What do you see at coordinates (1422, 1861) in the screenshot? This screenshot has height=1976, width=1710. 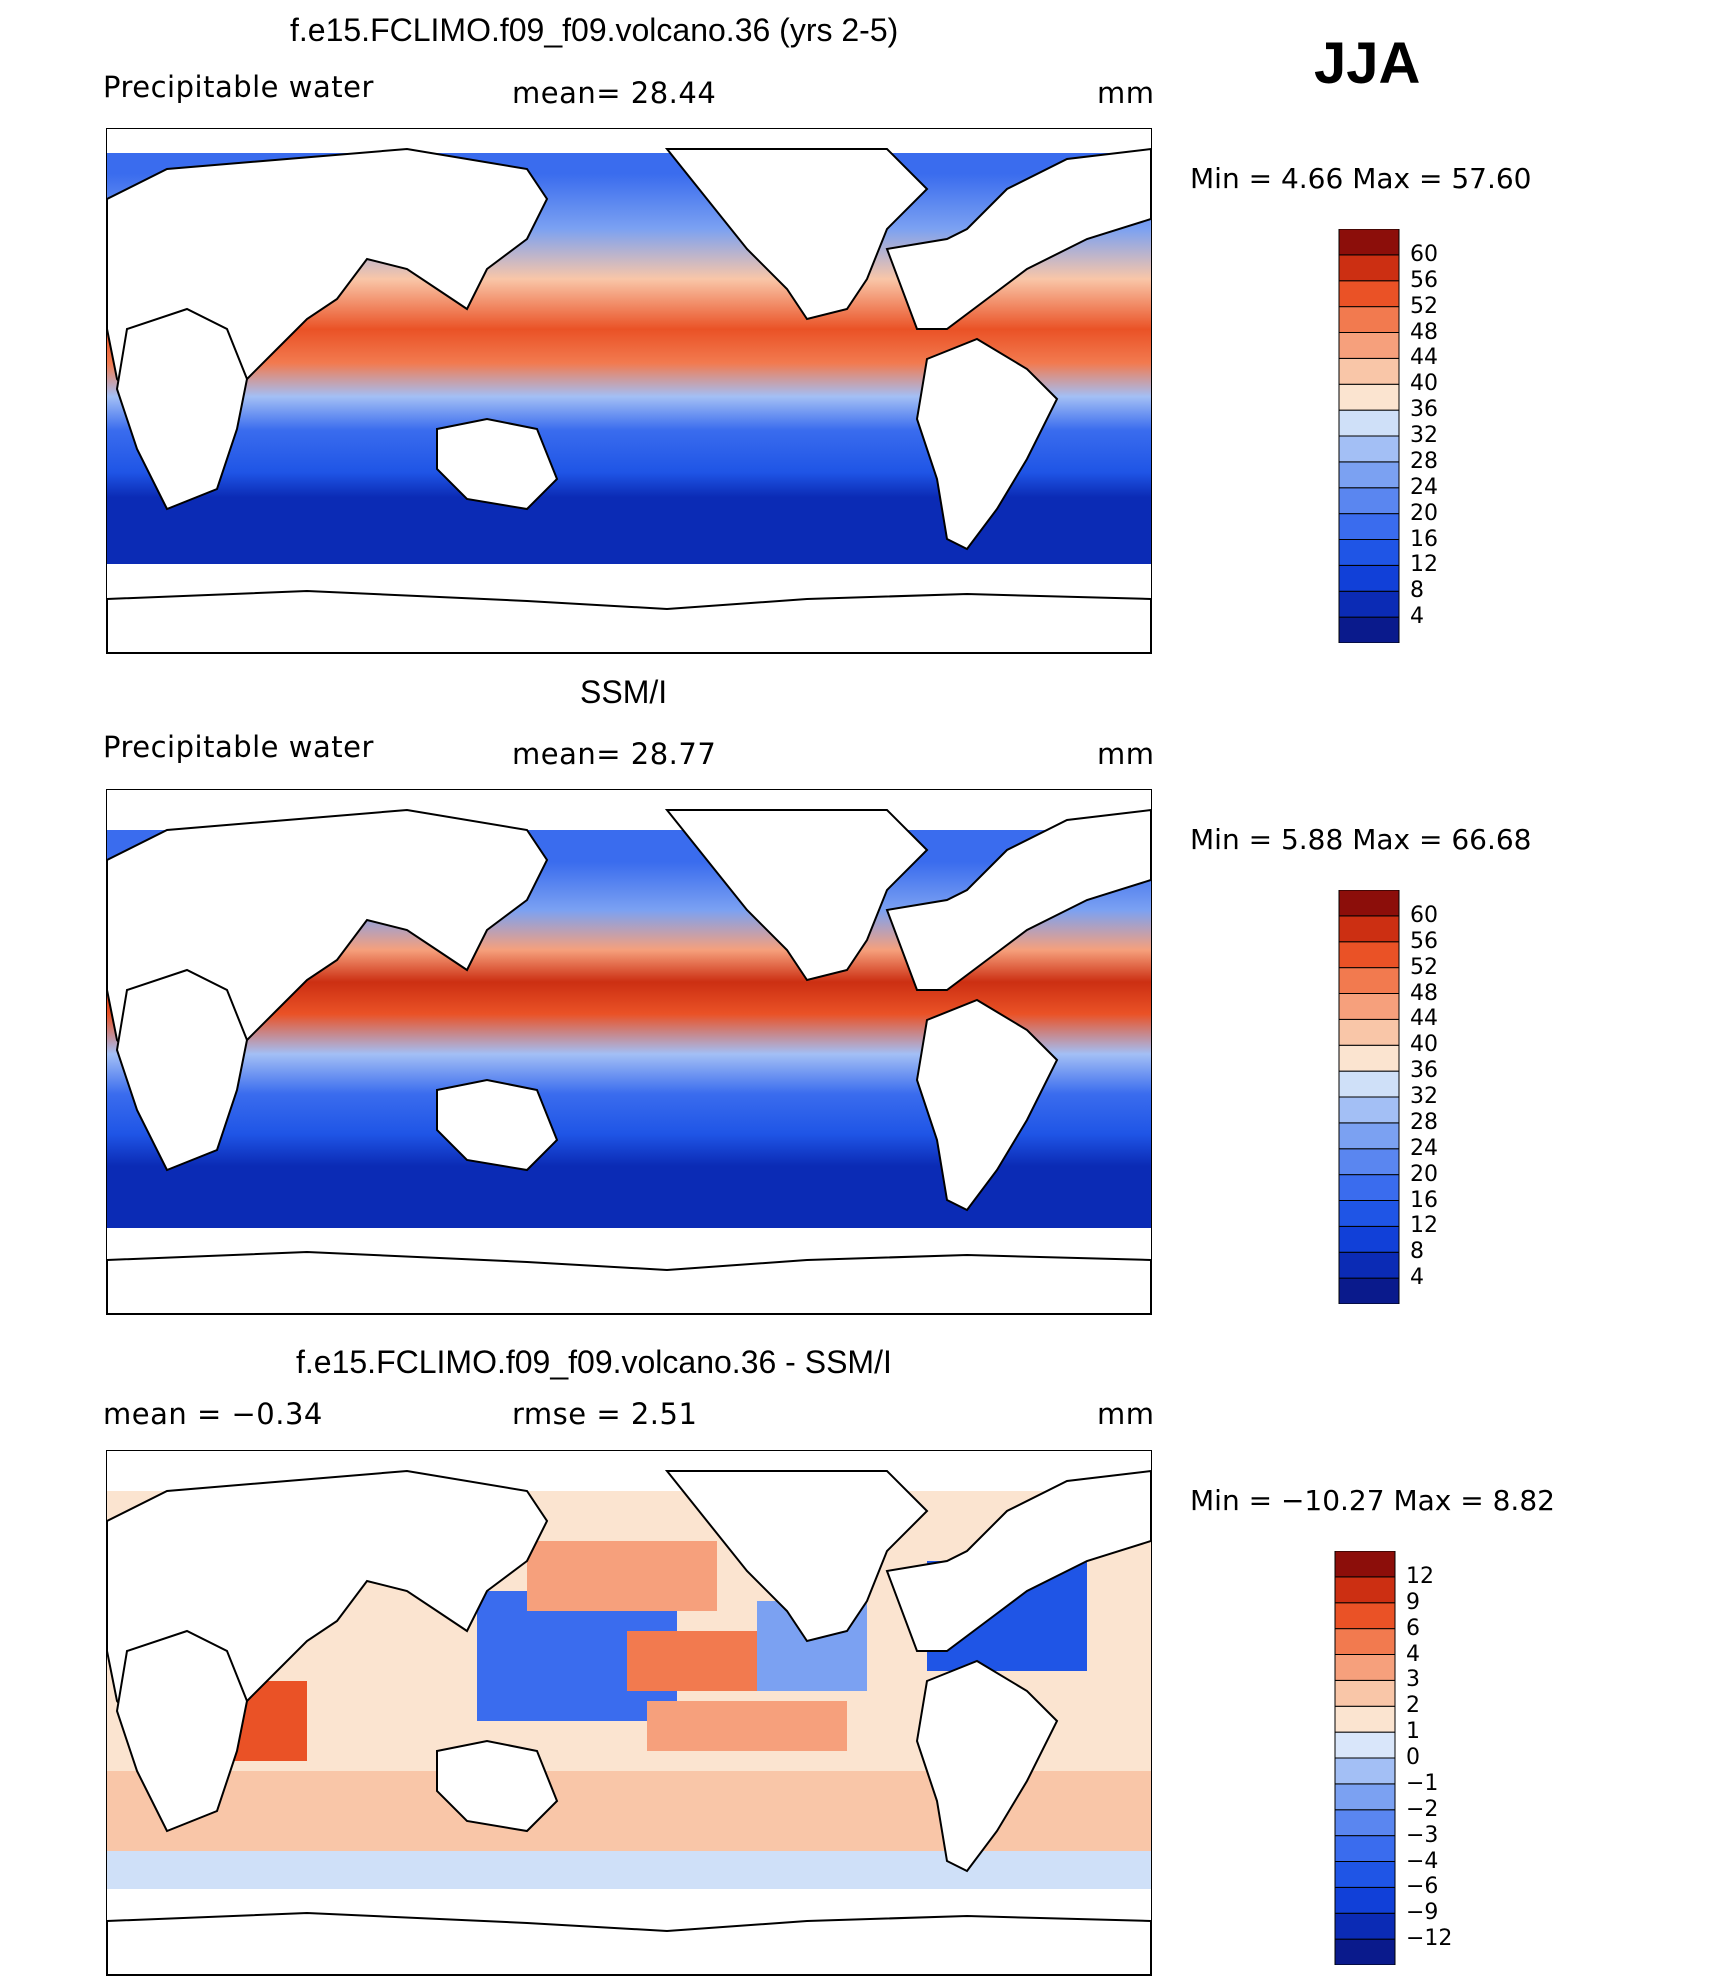 I see `colorbar-tick-label: −4` at bounding box center [1422, 1861].